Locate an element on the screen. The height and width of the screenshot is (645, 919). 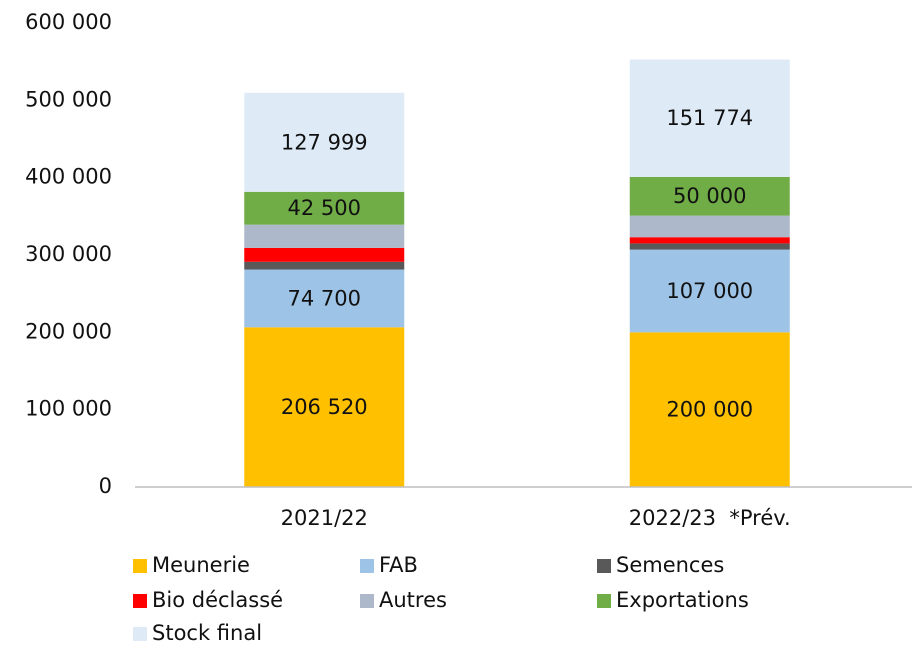
y-tick-label: 200 000 is located at coordinates (68, 331).